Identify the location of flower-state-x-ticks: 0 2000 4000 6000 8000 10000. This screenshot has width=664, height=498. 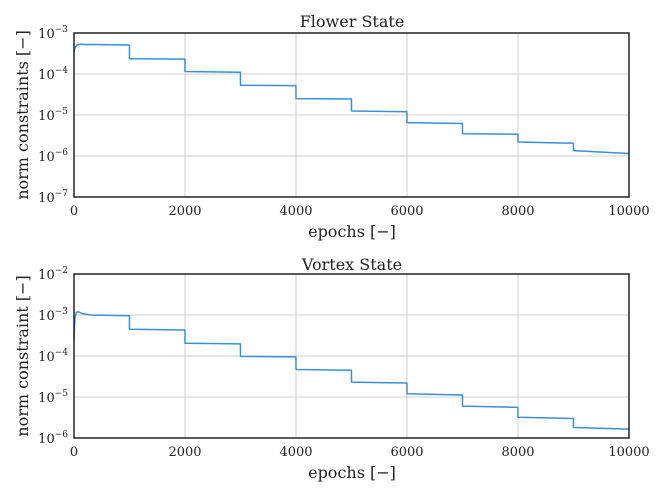
(360, 211).